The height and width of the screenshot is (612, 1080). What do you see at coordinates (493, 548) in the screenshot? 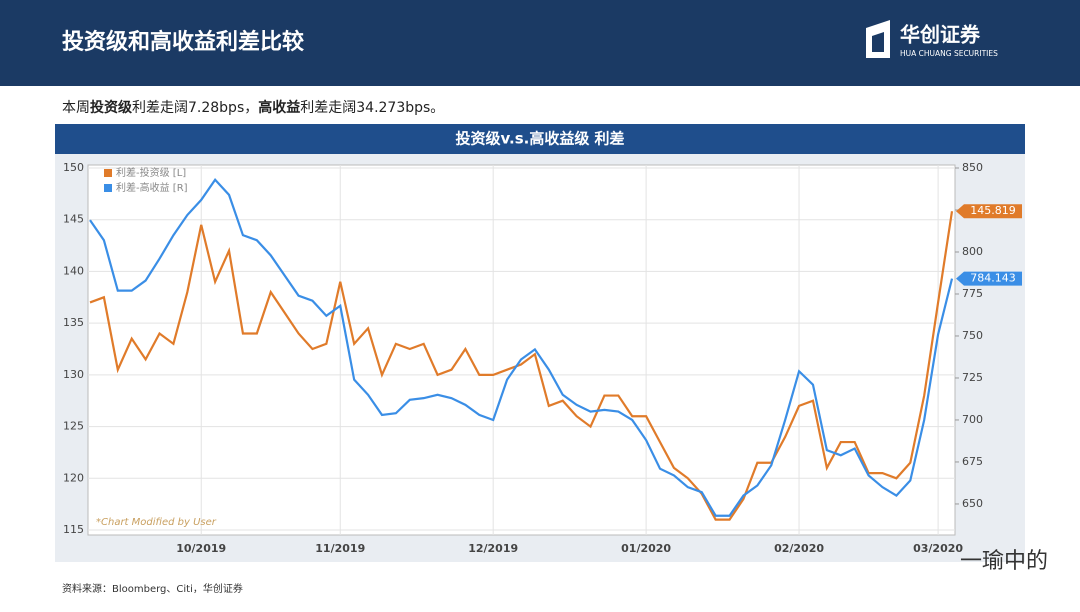
I see `x-tick-label: 12/2019` at bounding box center [493, 548].